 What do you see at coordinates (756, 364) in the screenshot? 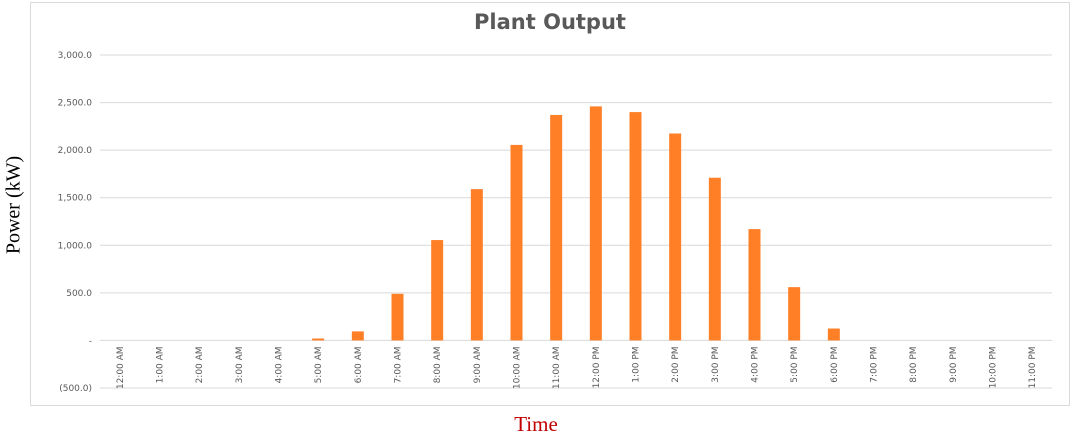
I see `x-tick-label: 4:00 PM` at bounding box center [756, 364].